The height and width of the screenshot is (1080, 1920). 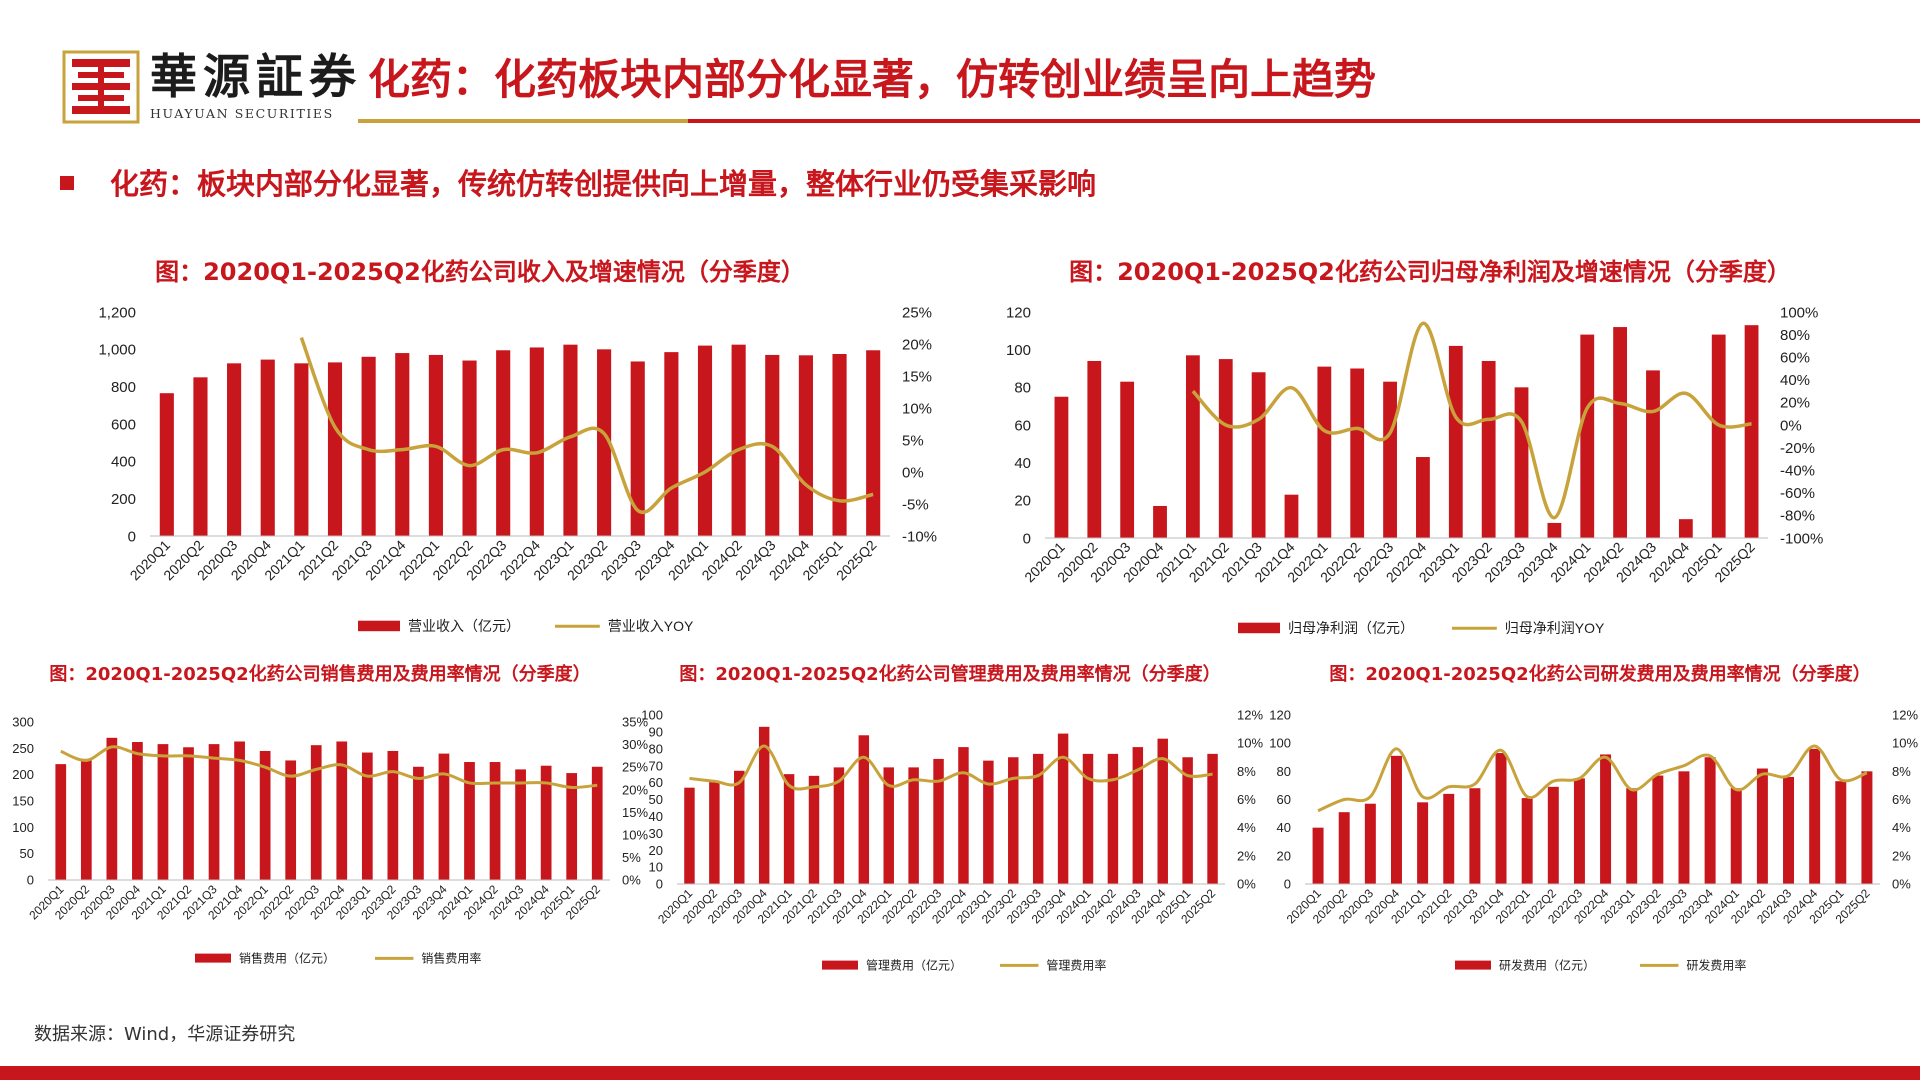 I want to click on y2-tick-label: 15%, so click(x=635, y=812).